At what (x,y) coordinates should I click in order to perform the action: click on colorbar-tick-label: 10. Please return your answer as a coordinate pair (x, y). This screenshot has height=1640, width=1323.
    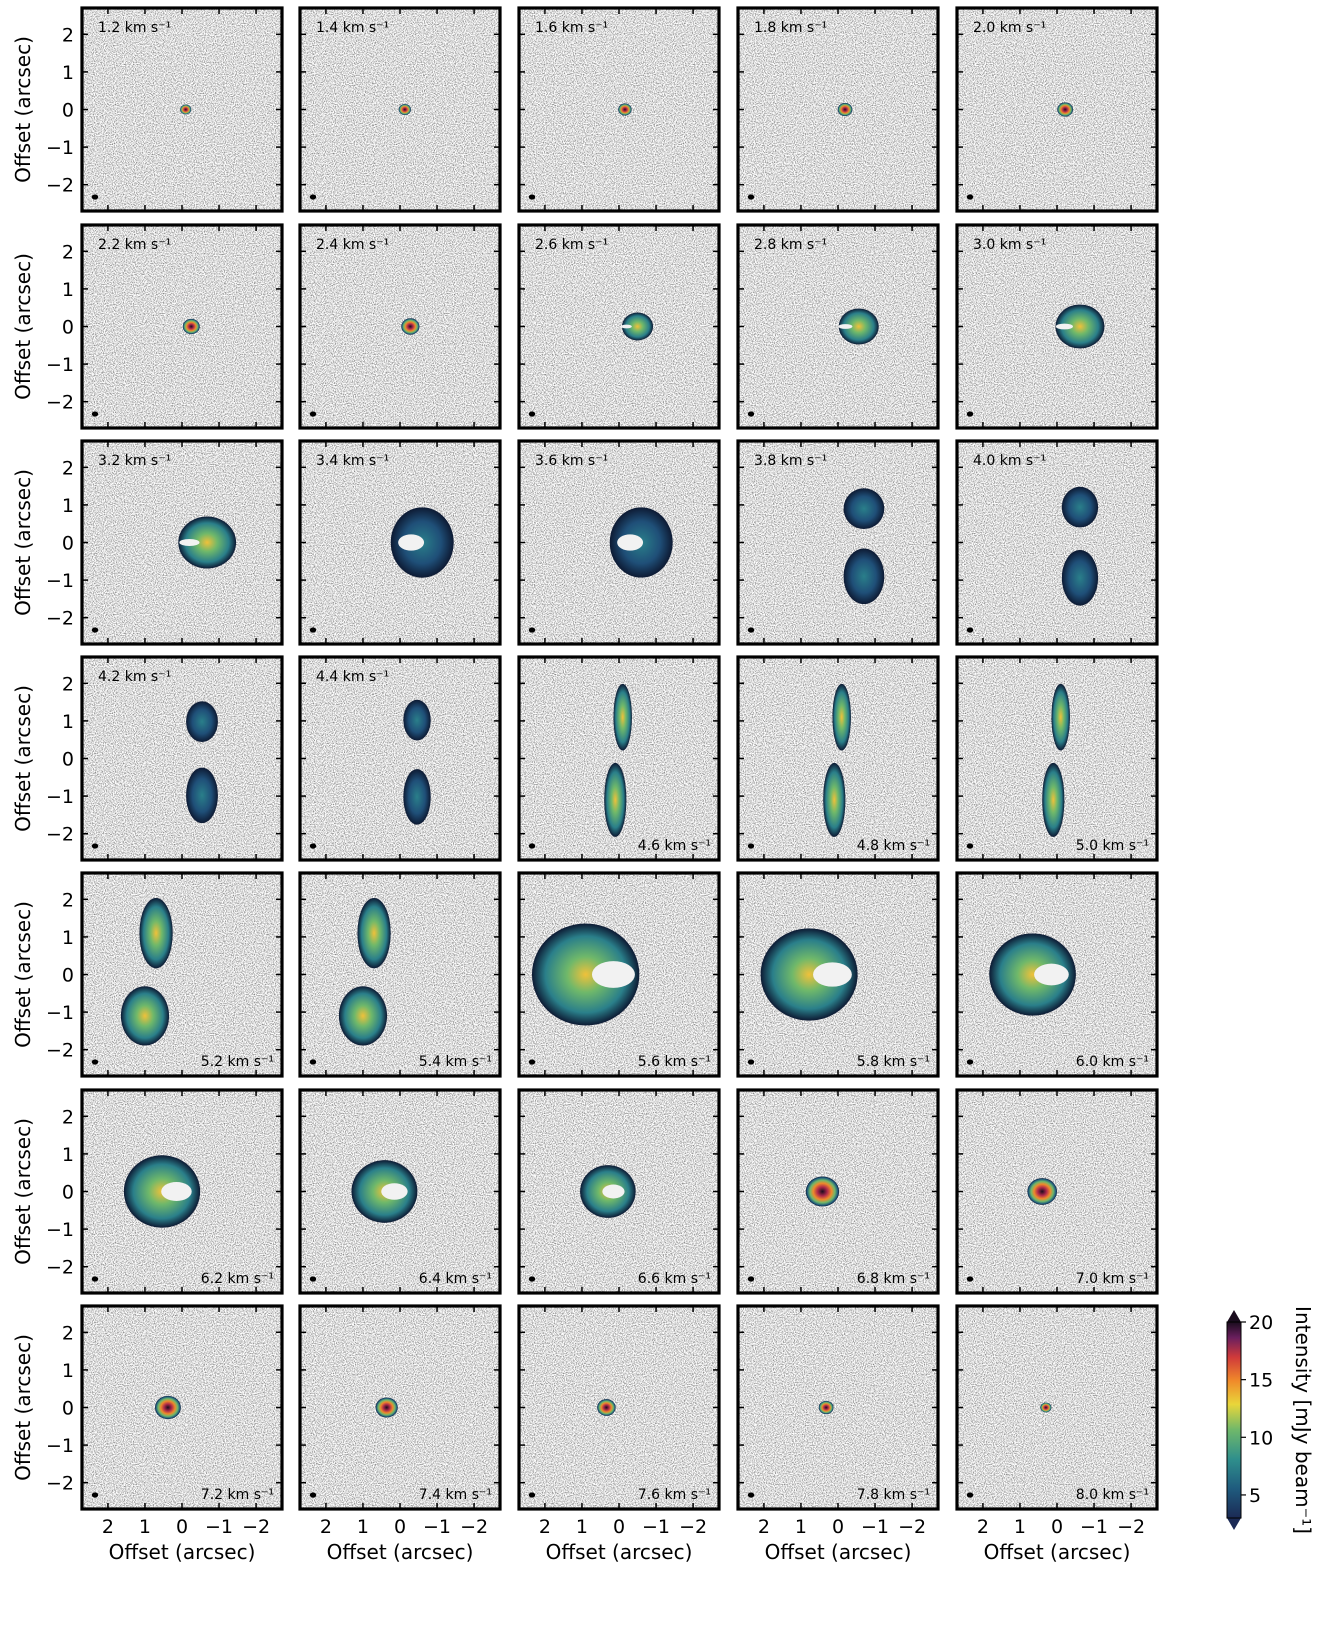
    Looking at the image, I should click on (1261, 1438).